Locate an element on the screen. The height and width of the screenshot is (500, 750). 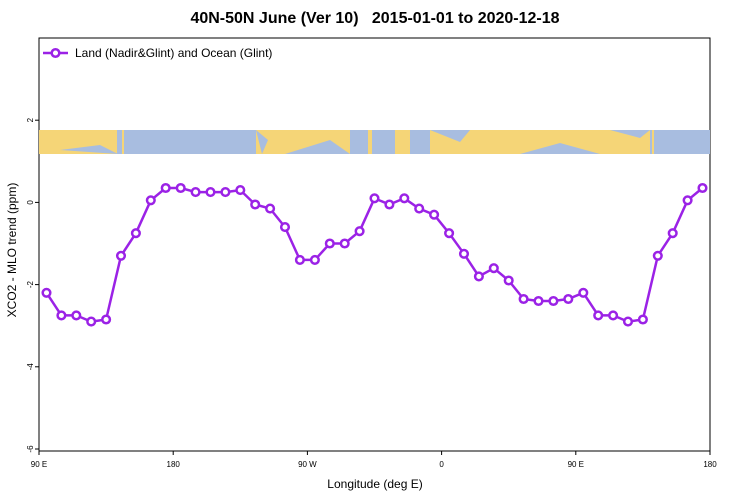
x-tick-label: 0 is located at coordinates (441, 464).